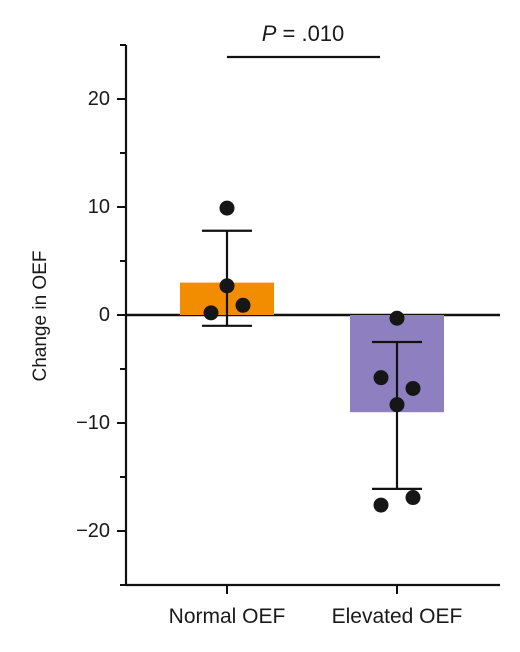  I want to click on y-axis-title: Change in OEF, so click(40, 316).